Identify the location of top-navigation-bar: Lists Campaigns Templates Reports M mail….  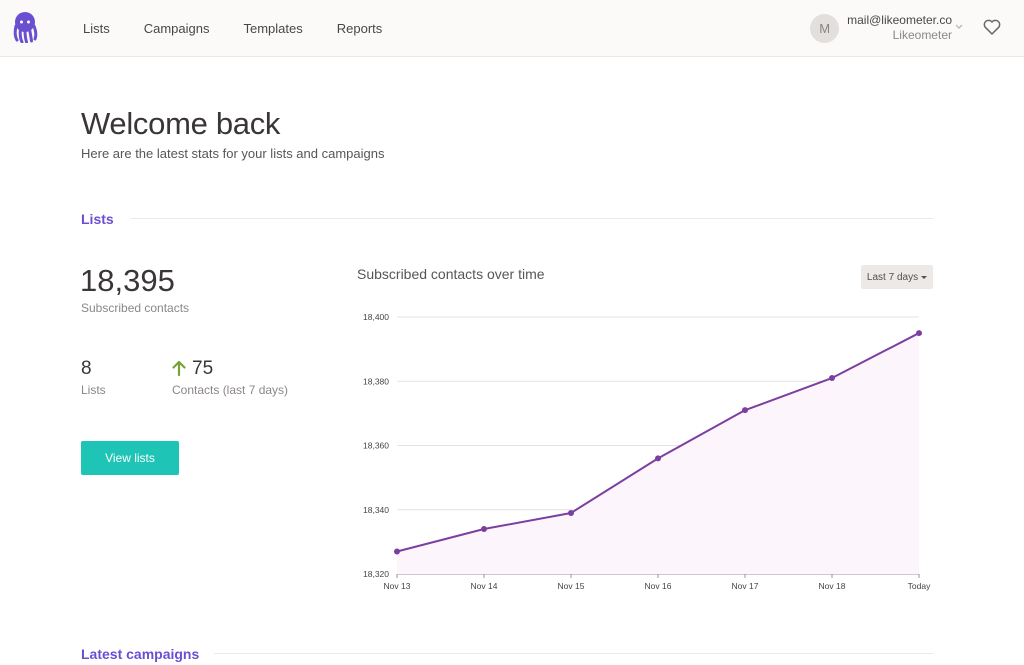
(512, 28).